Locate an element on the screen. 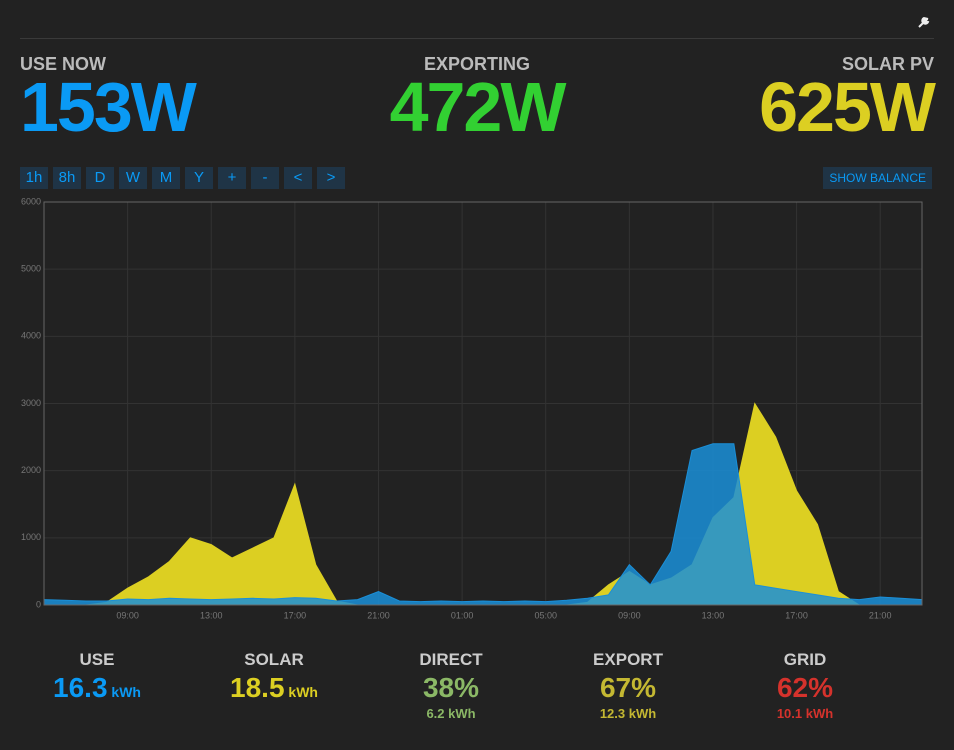 This screenshot has width=954, height=750. summary-number: 67% is located at coordinates (628, 687).